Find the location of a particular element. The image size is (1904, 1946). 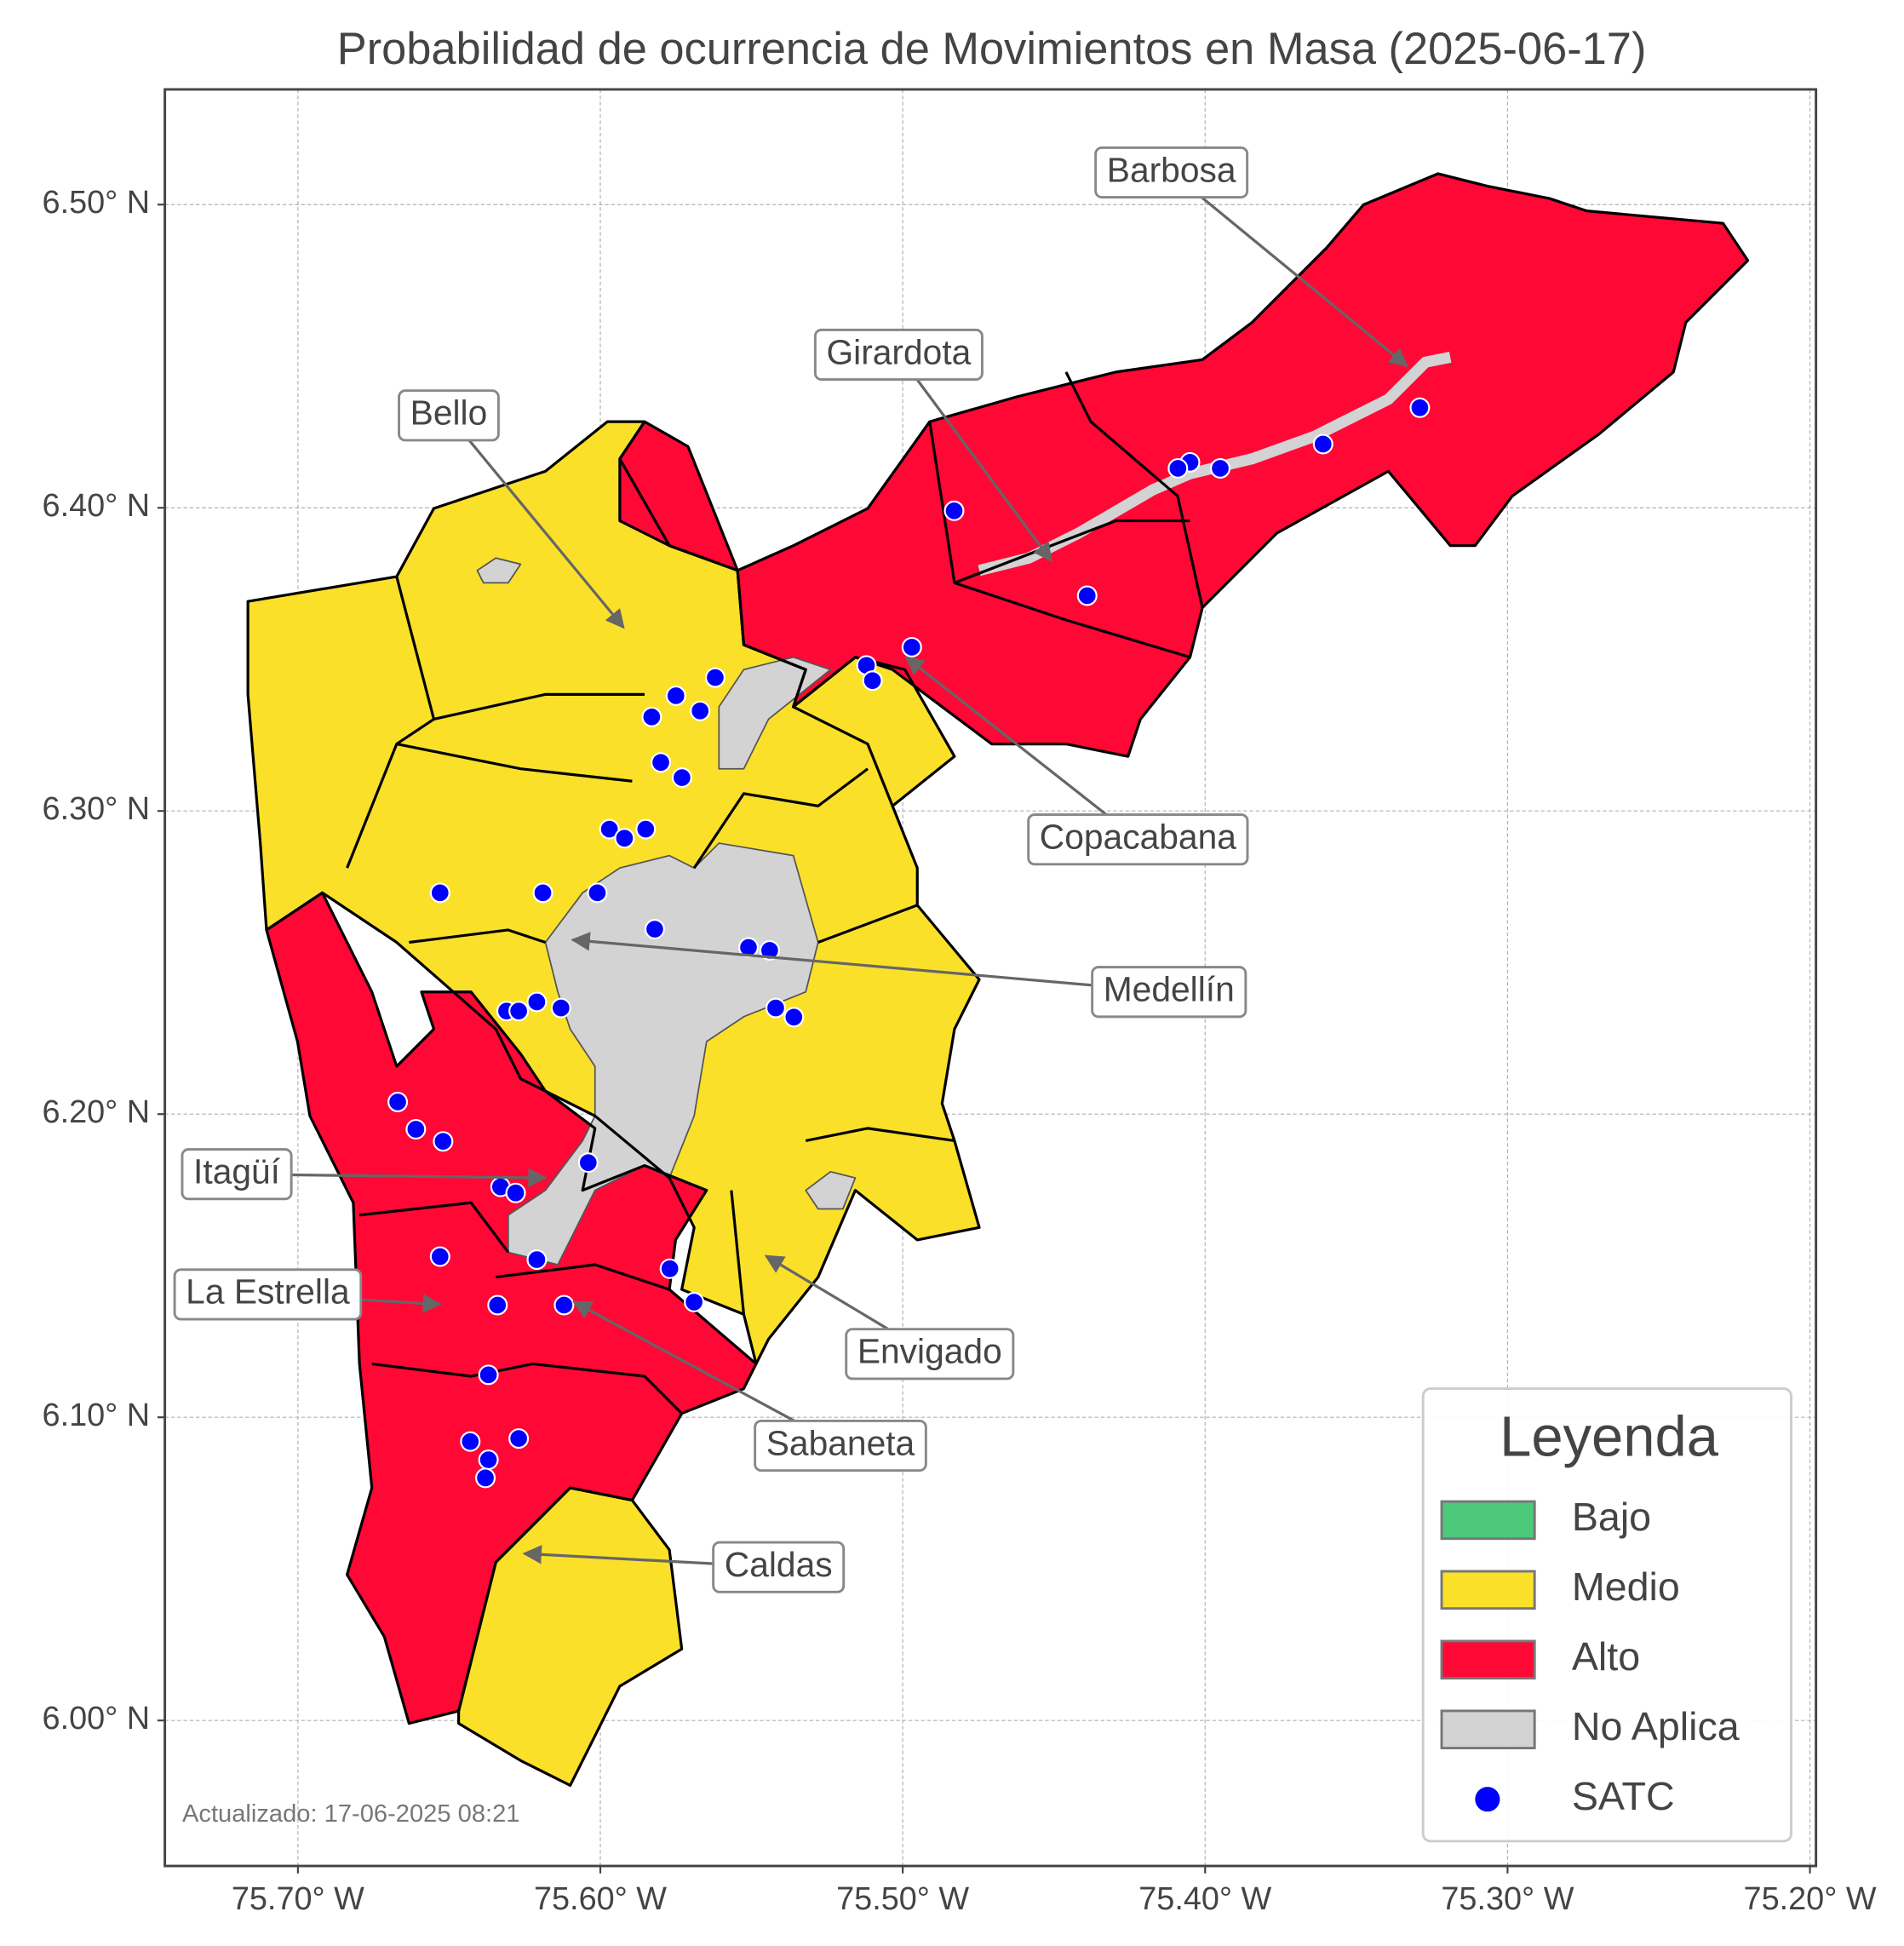

x-tick-label: 75.50° W is located at coordinates (903, 1899).